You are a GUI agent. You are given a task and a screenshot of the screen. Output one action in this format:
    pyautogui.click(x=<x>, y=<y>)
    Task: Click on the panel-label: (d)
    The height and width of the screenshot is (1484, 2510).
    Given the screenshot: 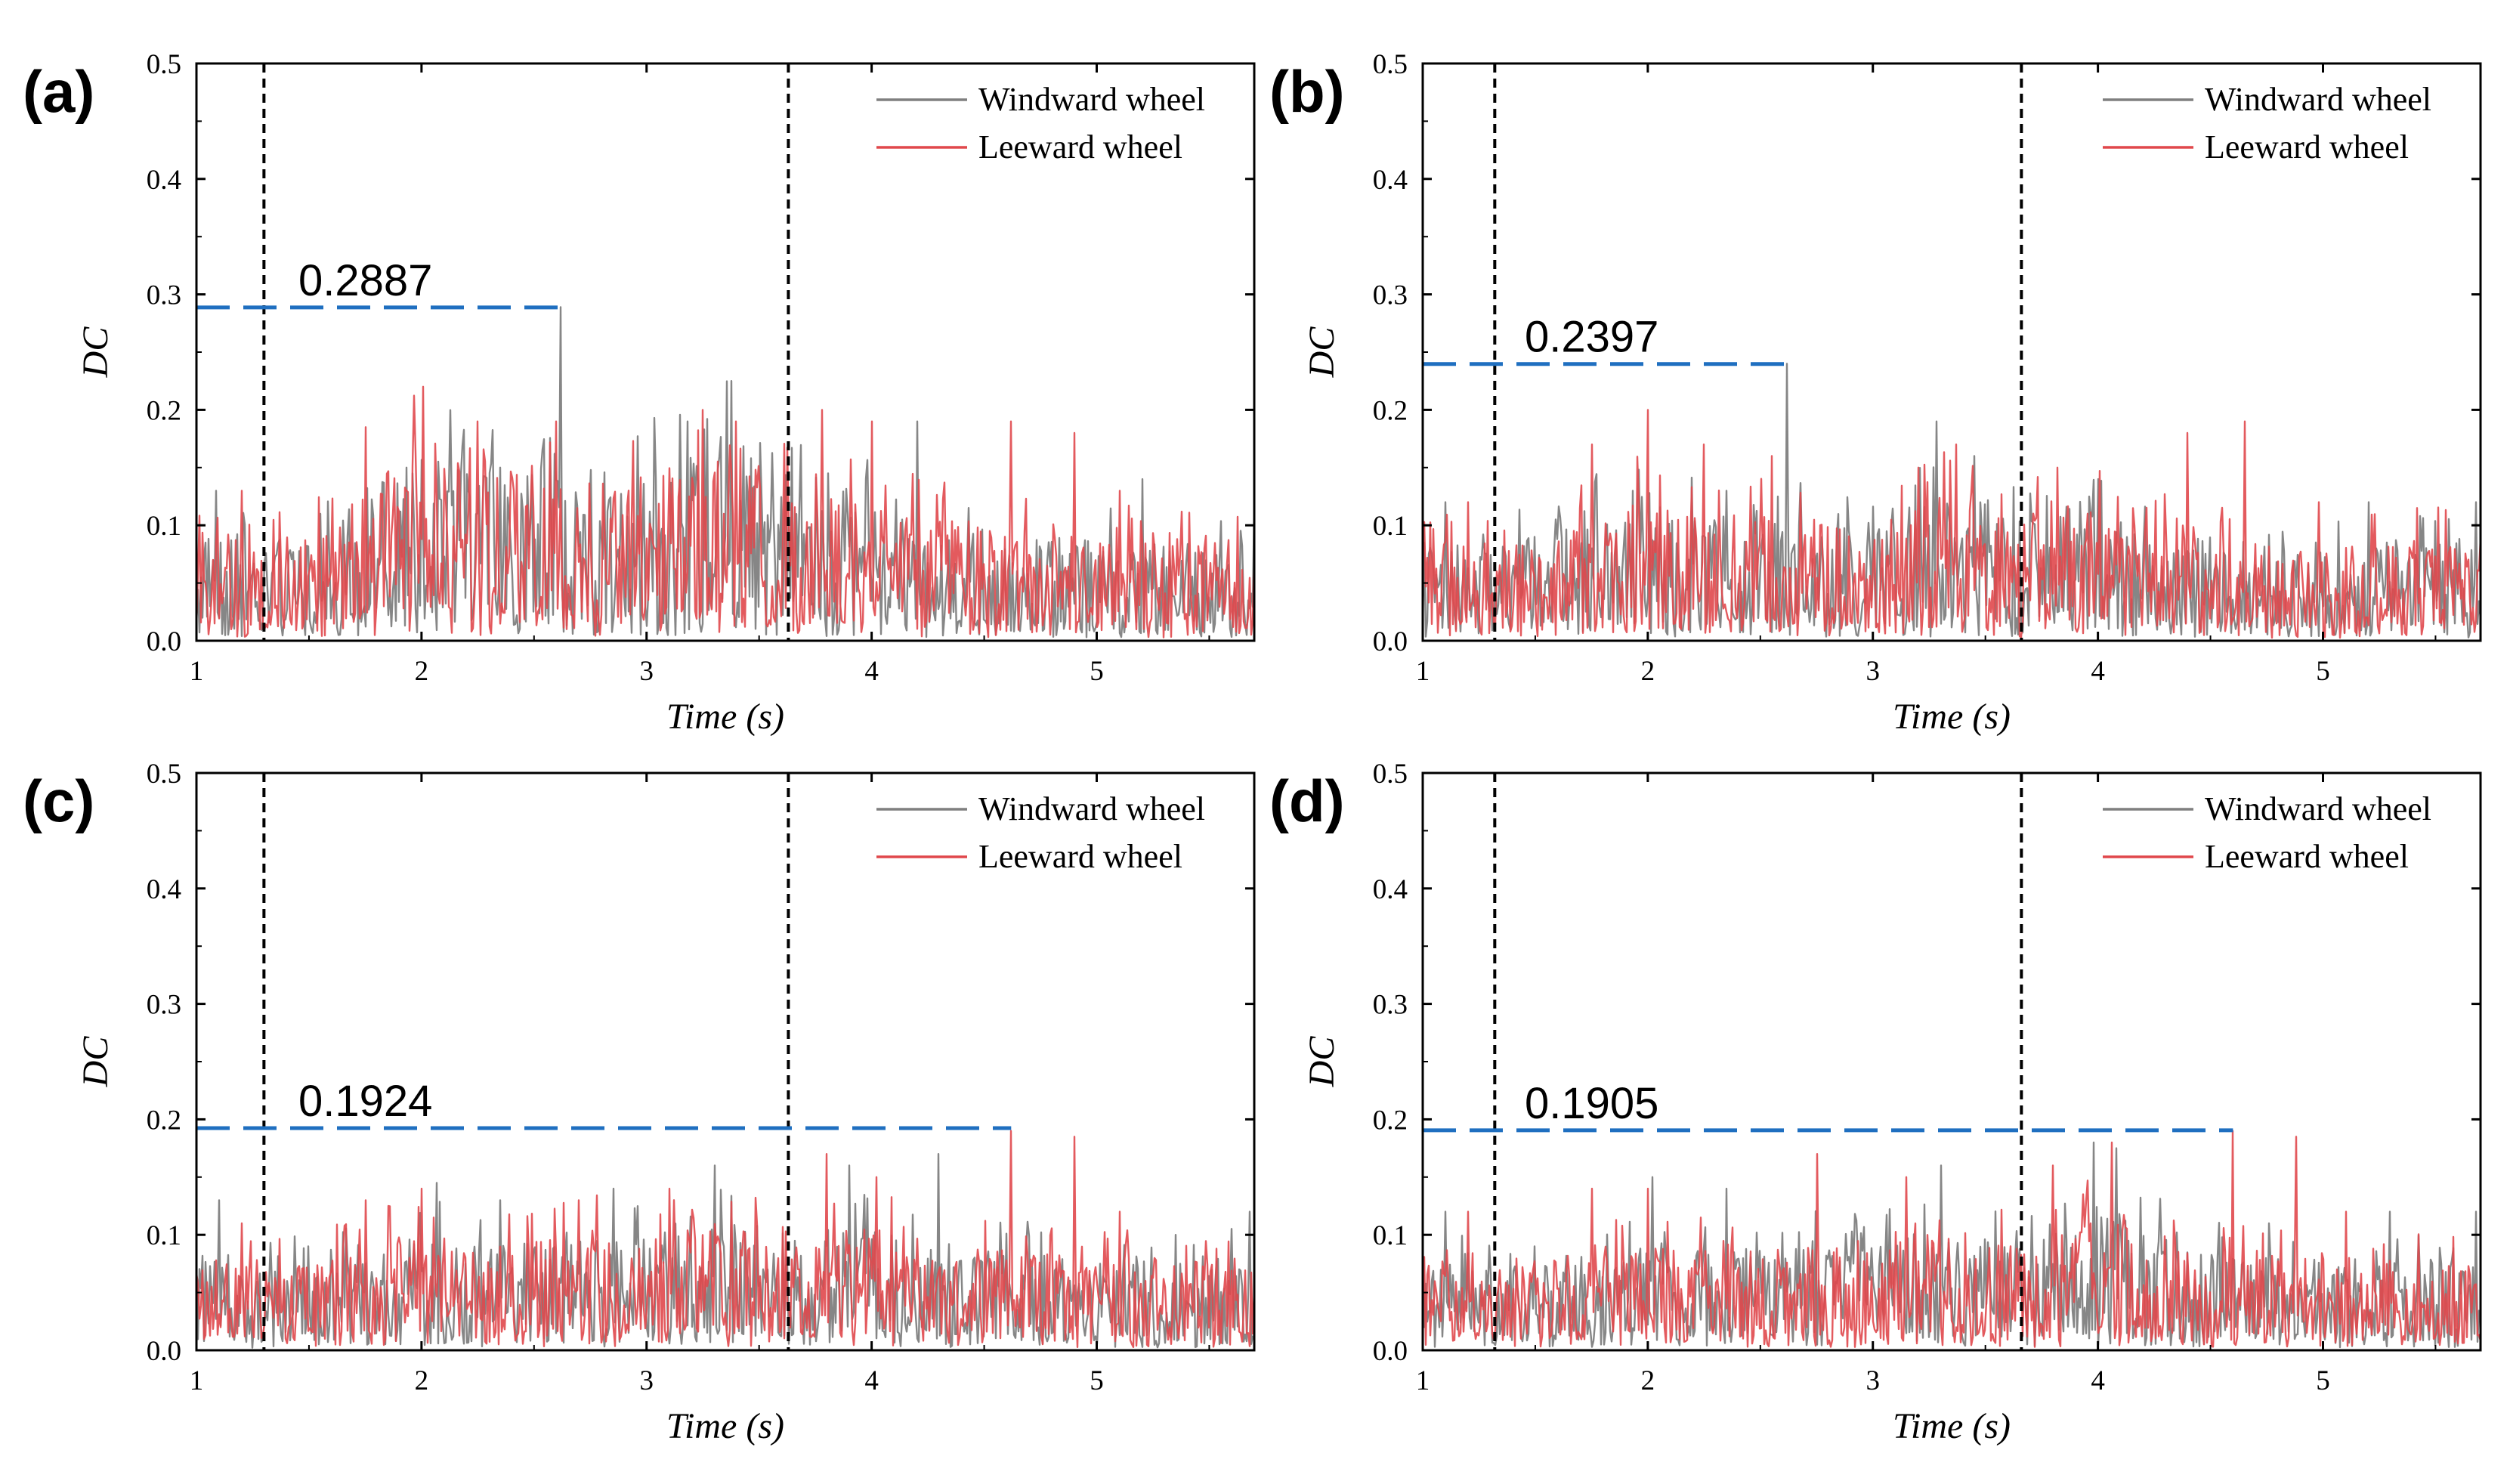 What is the action you would take?
    pyautogui.click(x=1307, y=801)
    